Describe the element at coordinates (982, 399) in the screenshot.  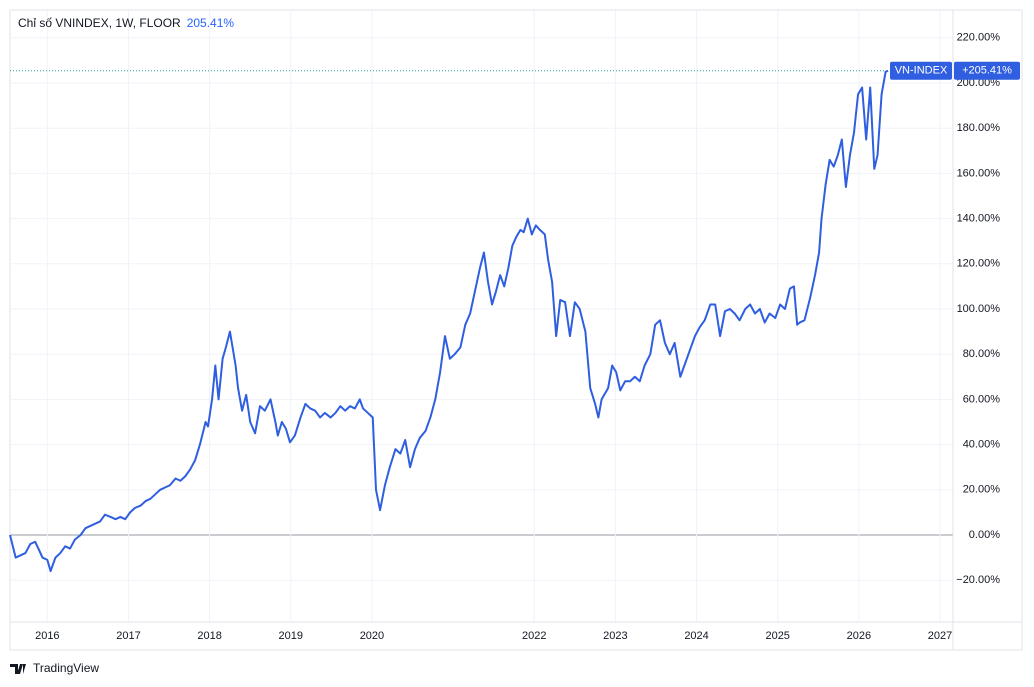
I see `y-tick-label: 60.00%` at that location.